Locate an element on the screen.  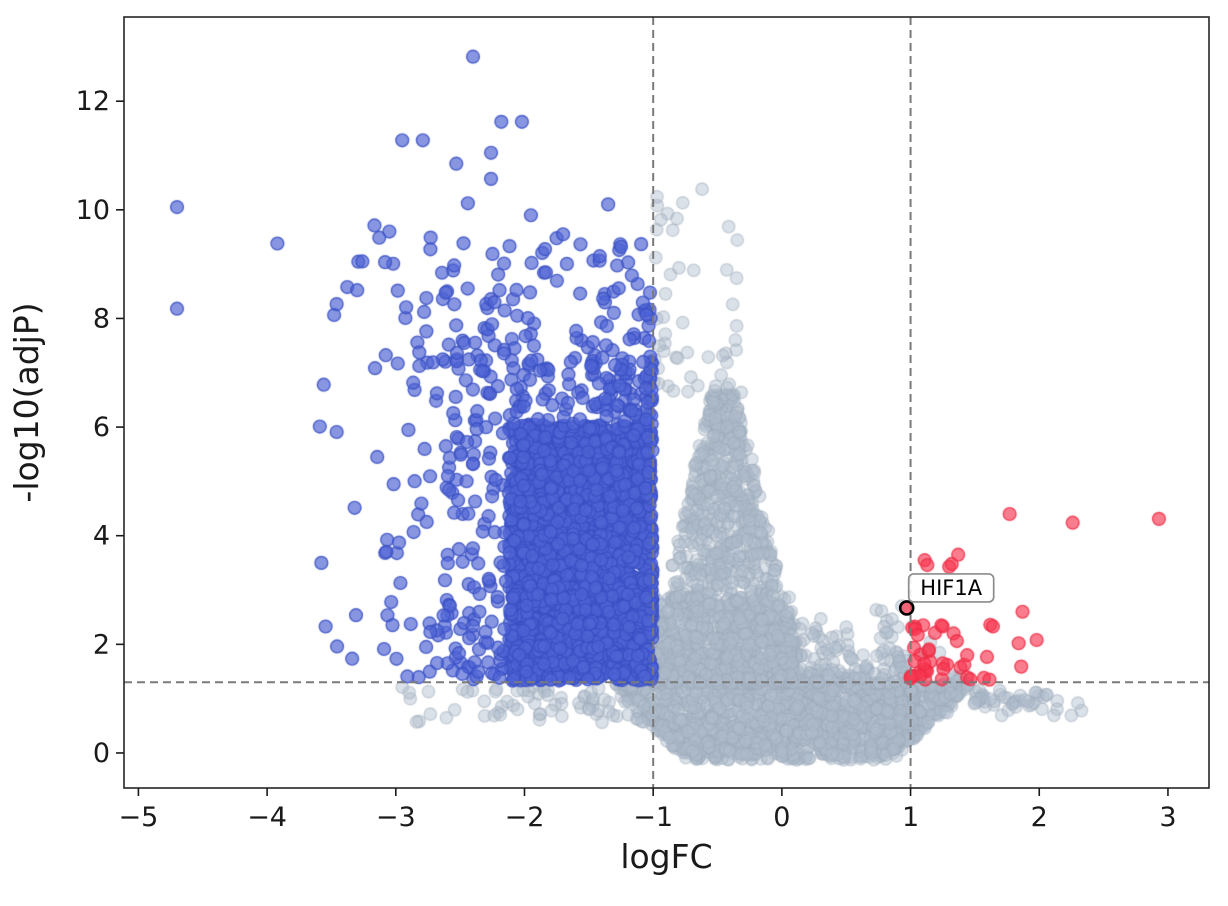
gene-annotation: HIF1A is located at coordinates (946, 594).